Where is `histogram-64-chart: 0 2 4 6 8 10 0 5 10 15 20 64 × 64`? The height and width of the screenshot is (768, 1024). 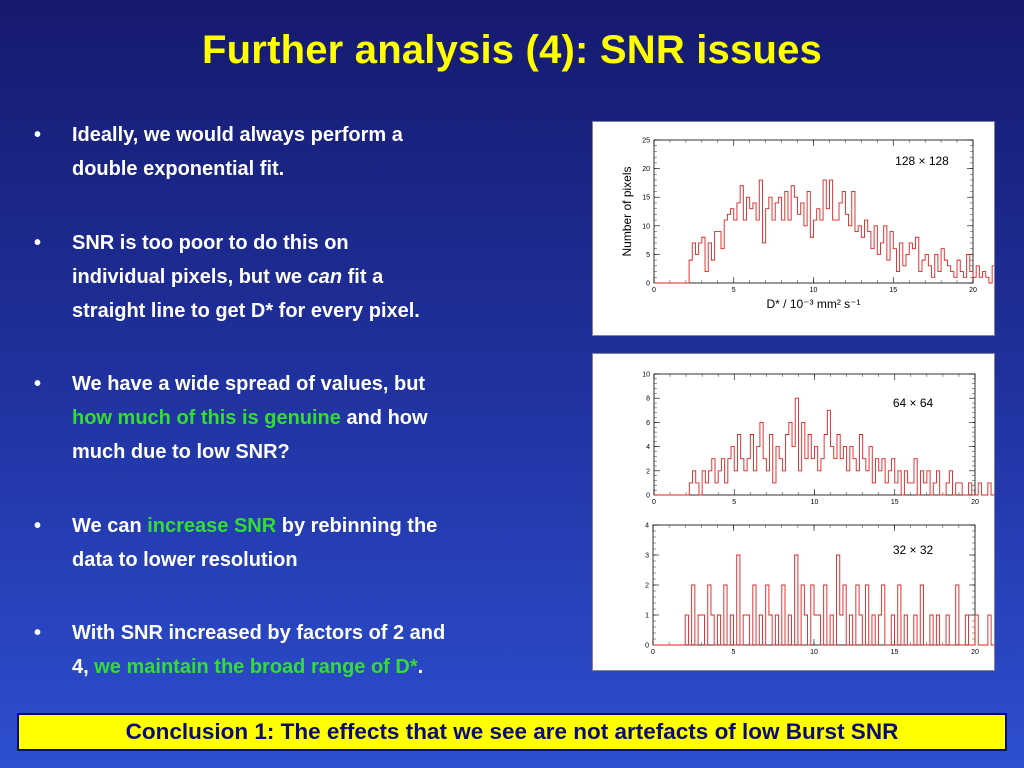 histogram-64-chart: 0 2 4 6 8 10 0 5 10 15 20 64 × 64 is located at coordinates (818, 439).